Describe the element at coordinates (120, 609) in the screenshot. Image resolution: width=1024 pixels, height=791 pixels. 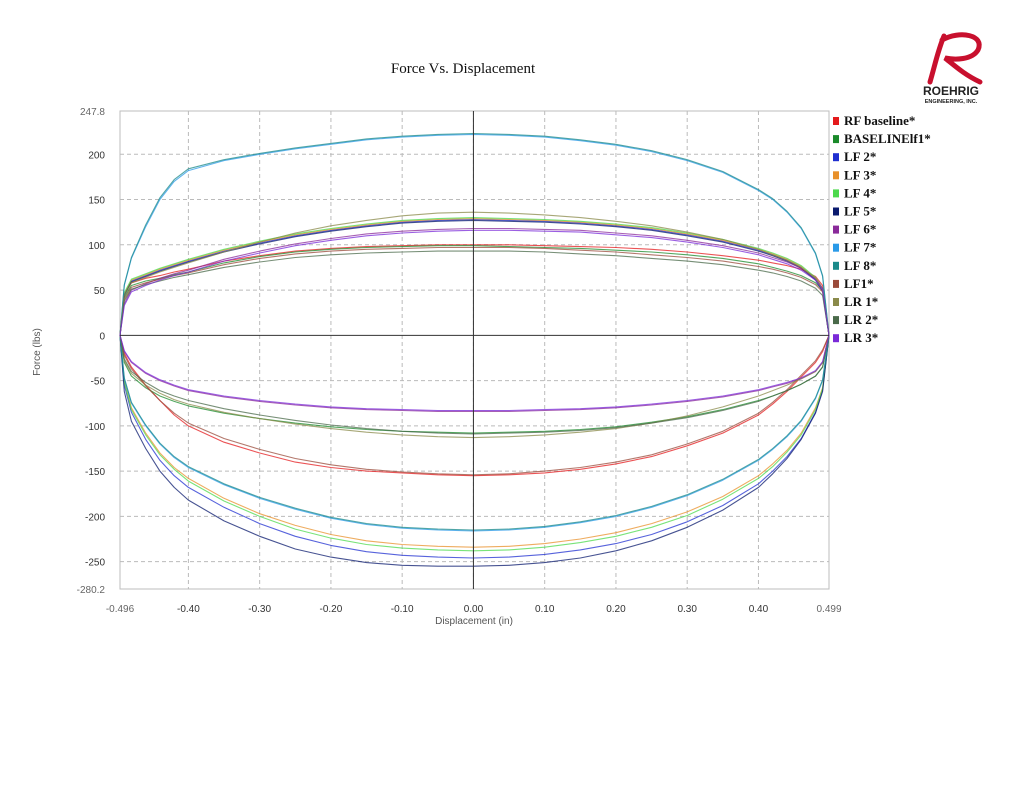
I see `x-tick-label: -0.496` at that location.